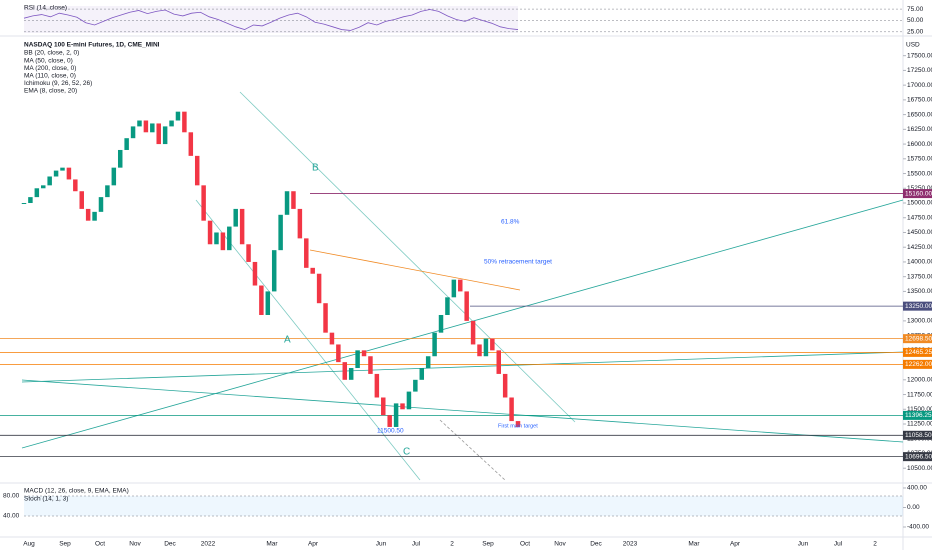  I want to click on annotation: 50% retracement target, so click(518, 262).